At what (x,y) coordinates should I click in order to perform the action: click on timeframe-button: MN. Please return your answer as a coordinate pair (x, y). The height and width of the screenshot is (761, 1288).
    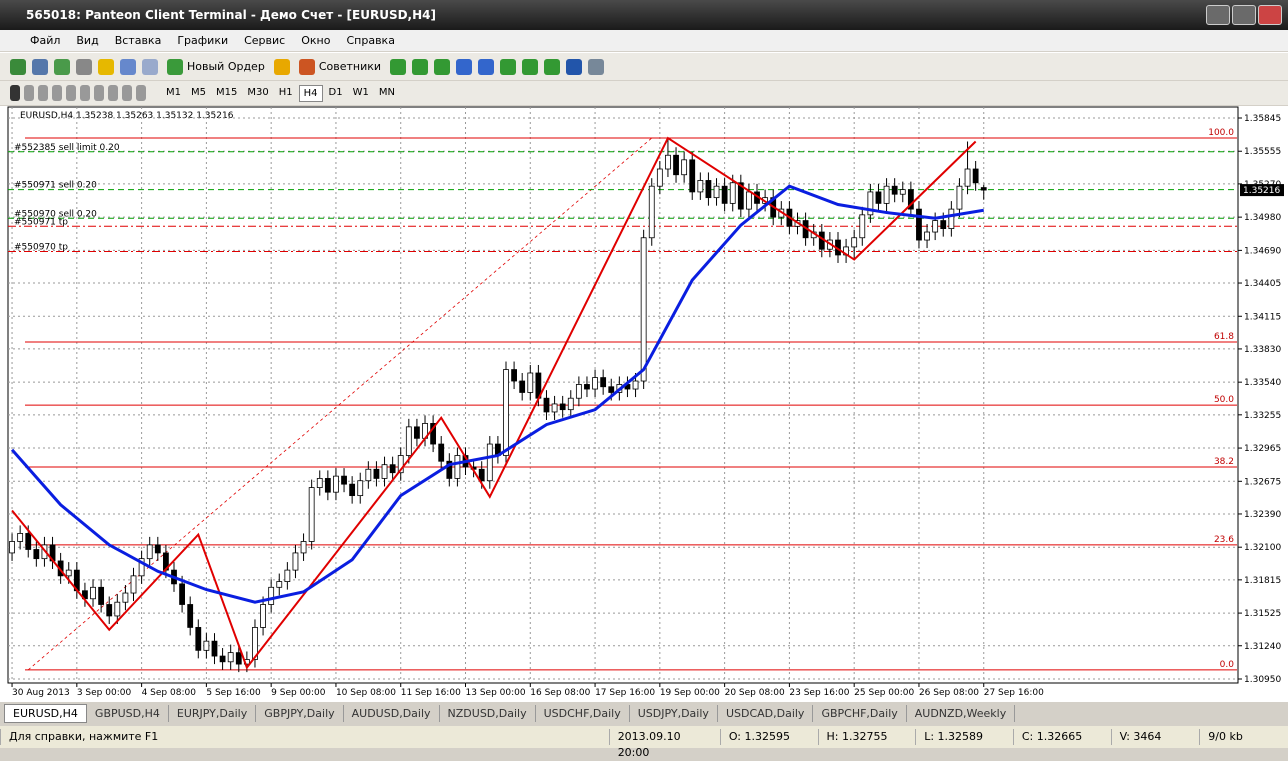
    Looking at the image, I should click on (386, 92).